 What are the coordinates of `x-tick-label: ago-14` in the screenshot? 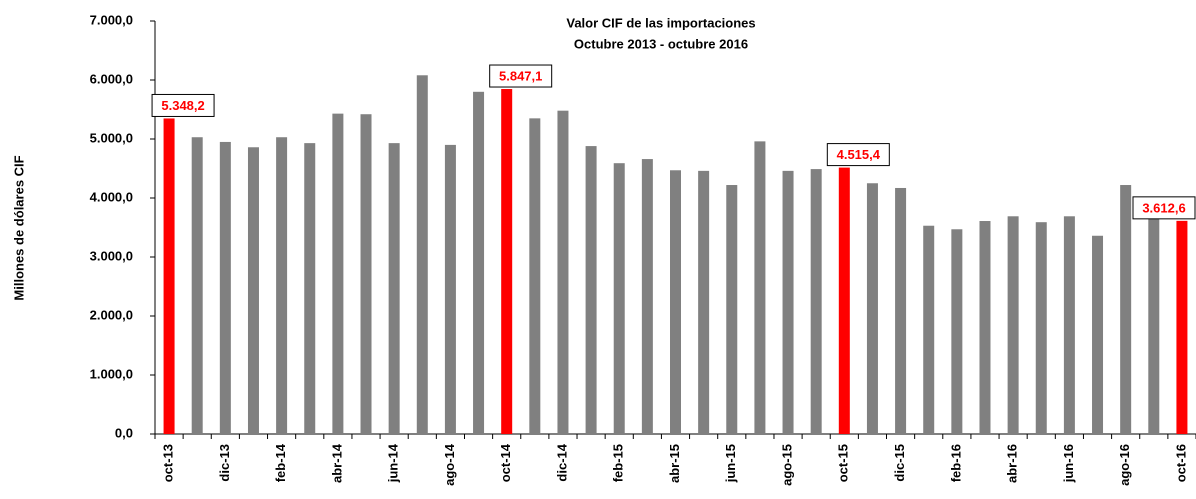 It's located at (449, 464).